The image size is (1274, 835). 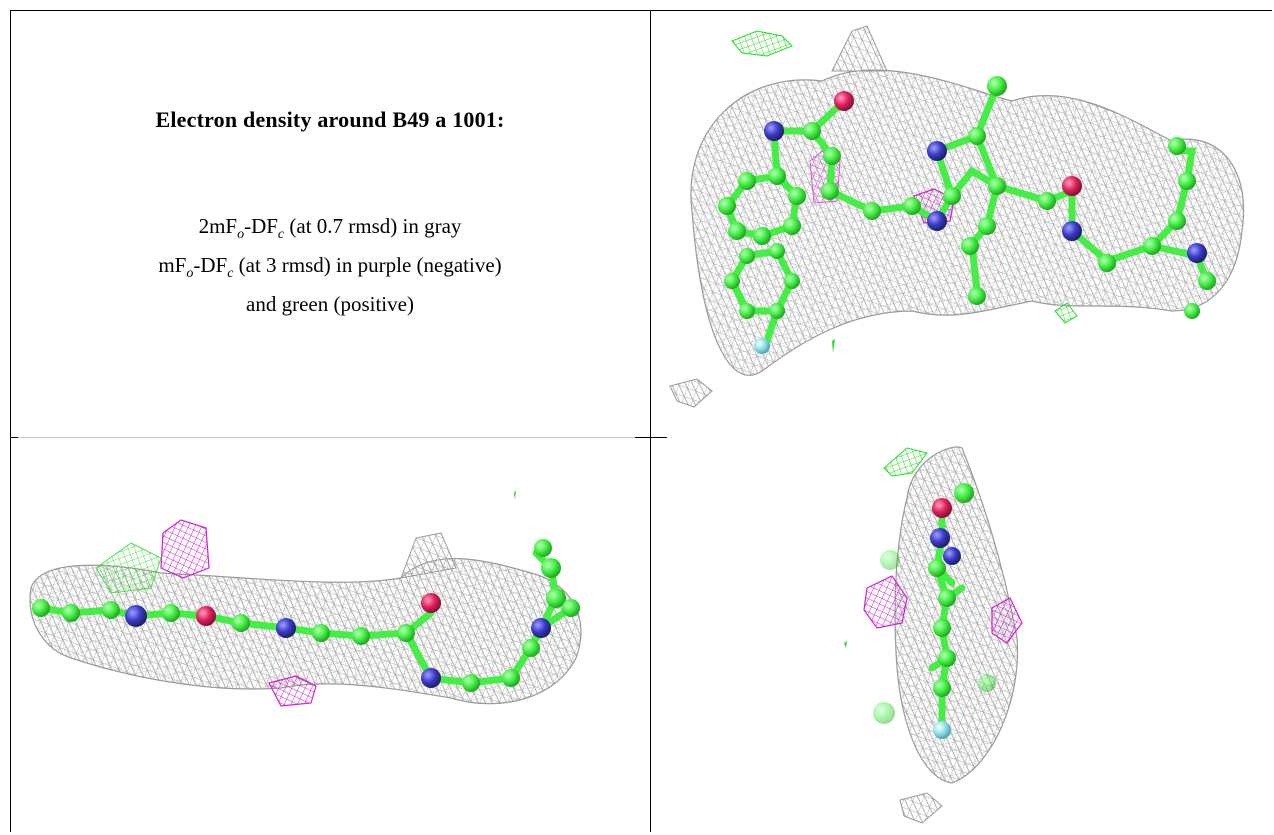 What do you see at coordinates (934, 611) in the screenshot?
I see `ligand-atoms-end-on` at bounding box center [934, 611].